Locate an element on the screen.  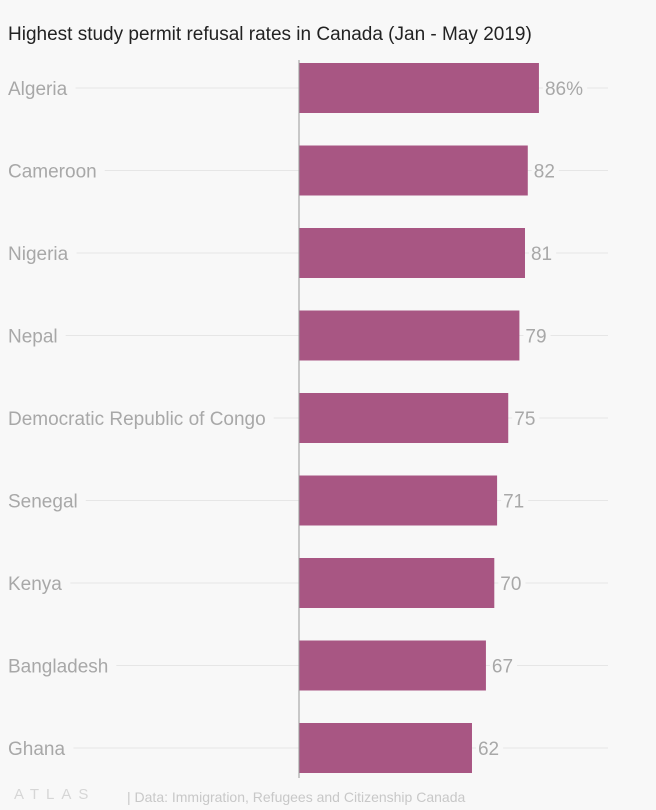
value-label: 70 is located at coordinates (510, 584).